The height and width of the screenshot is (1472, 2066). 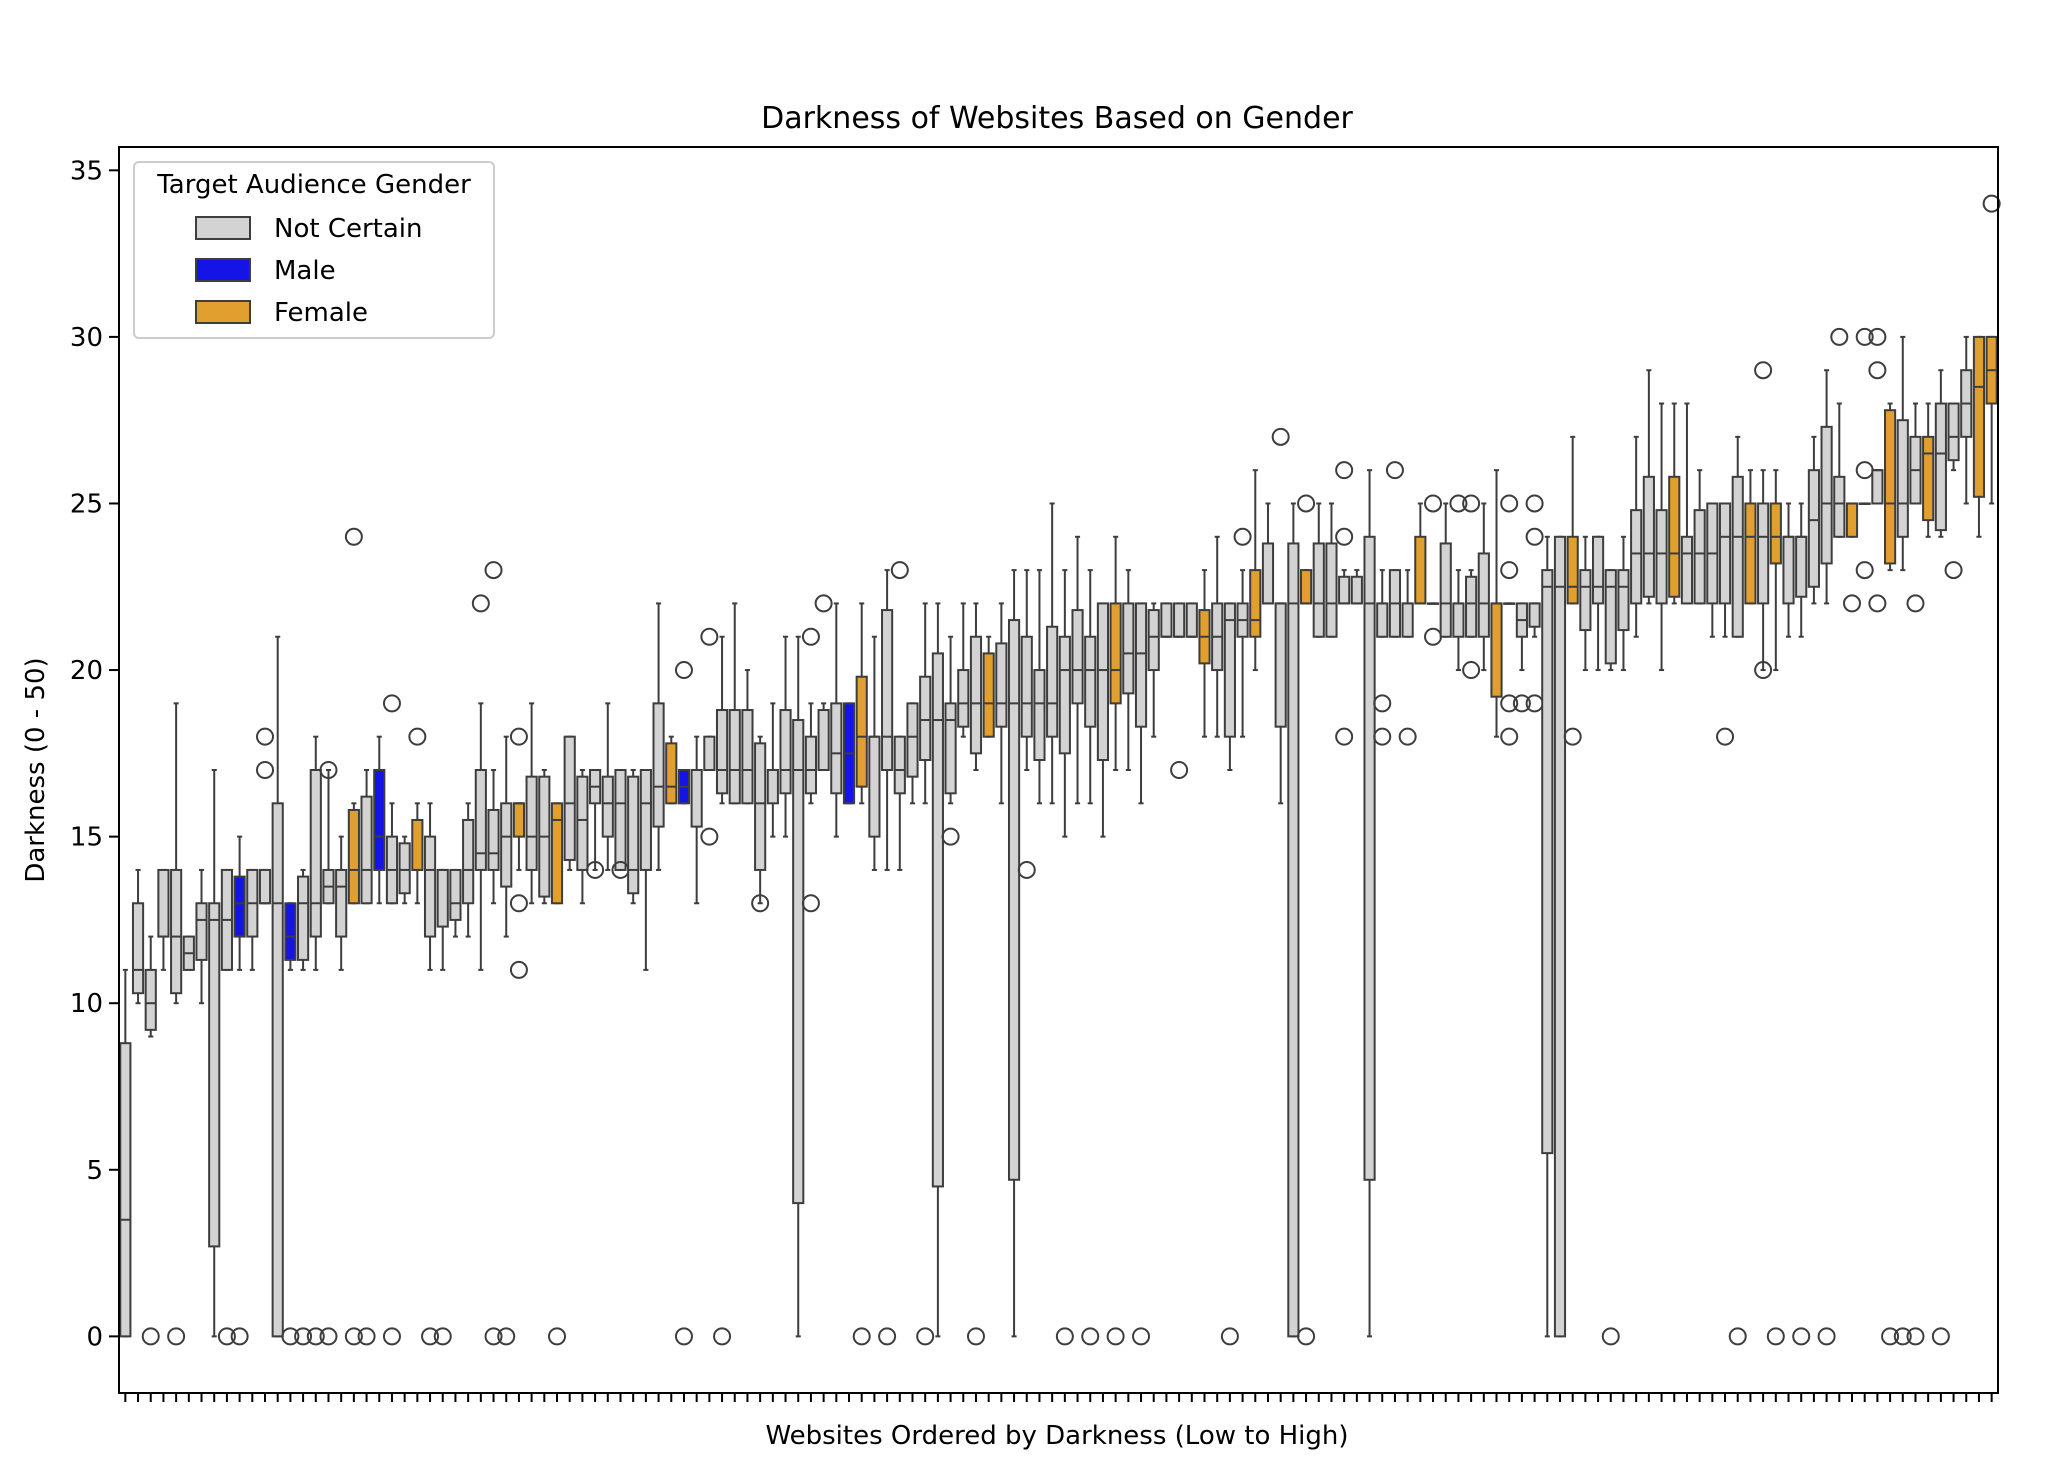 What do you see at coordinates (223, 312) in the screenshot?
I see `legend-swatch-female` at bounding box center [223, 312].